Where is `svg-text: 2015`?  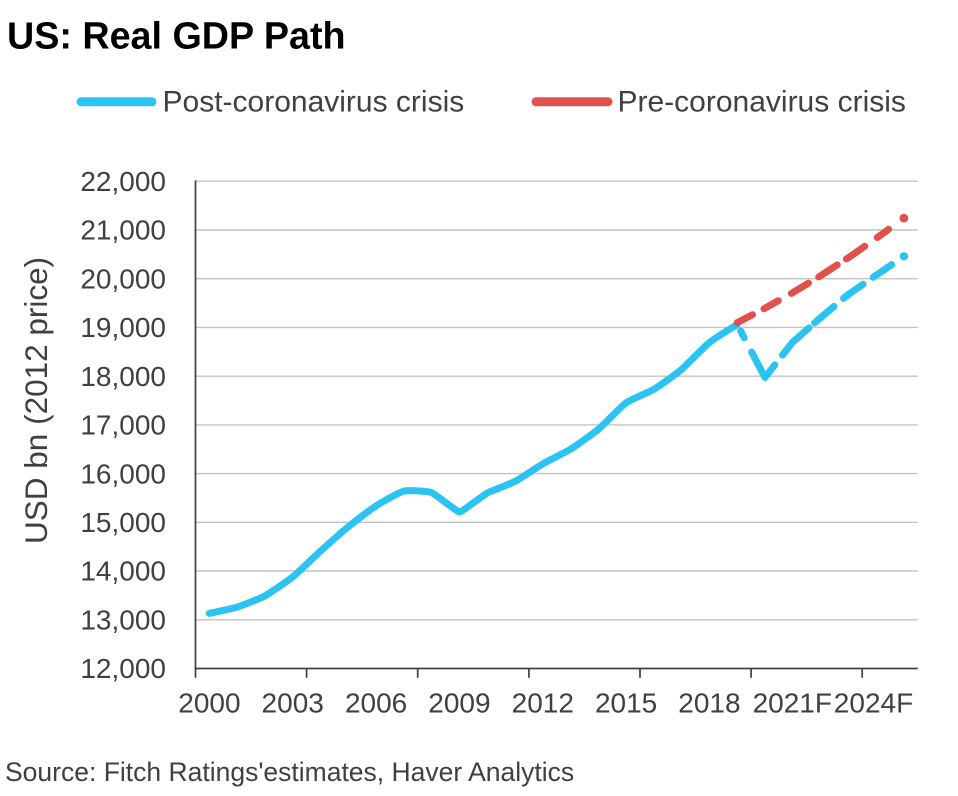 svg-text: 2015 is located at coordinates (626, 702).